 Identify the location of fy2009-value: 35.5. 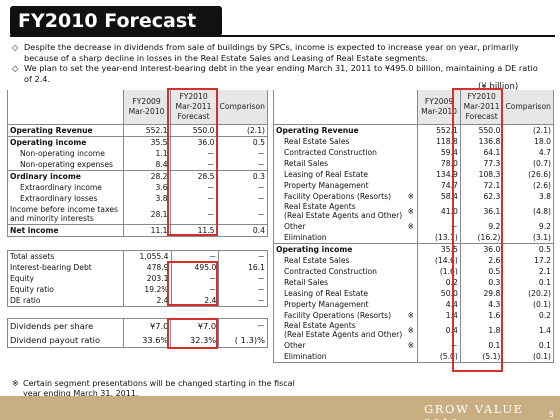
(439, 249).